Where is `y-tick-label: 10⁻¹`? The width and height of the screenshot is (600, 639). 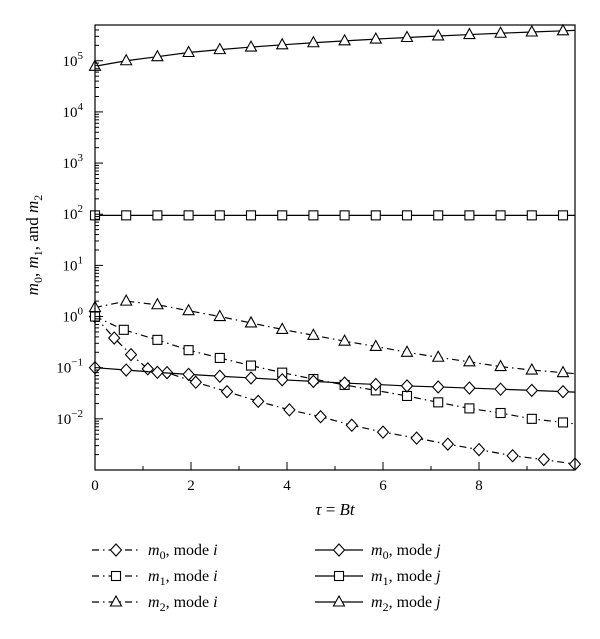
y-tick-label: 10⁻¹ is located at coordinates (69, 367).